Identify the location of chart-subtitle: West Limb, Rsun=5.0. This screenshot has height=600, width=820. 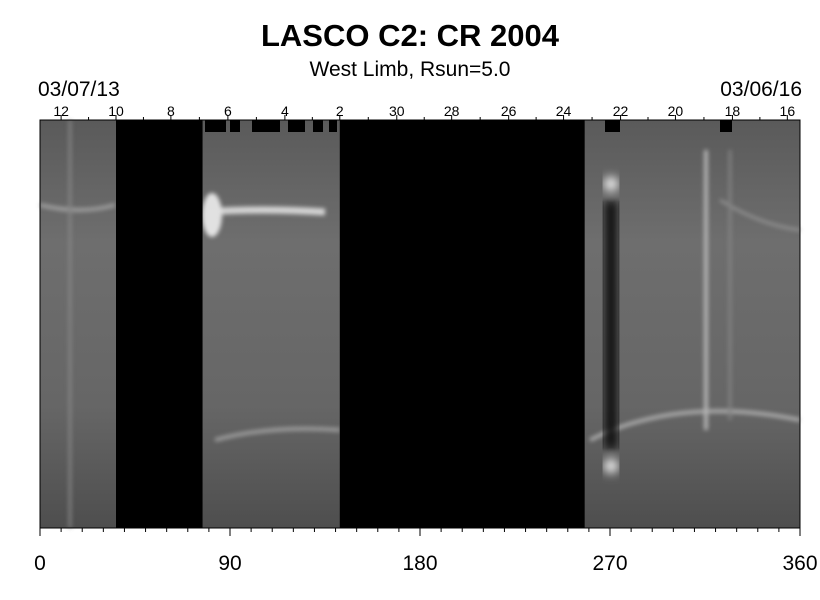
(410, 69).